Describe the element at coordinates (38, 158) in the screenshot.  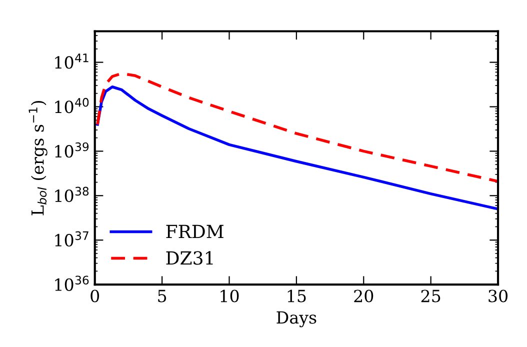
I see `y-axis-title: L$_{bol}$ (ergs s$^{−1}$)` at that location.